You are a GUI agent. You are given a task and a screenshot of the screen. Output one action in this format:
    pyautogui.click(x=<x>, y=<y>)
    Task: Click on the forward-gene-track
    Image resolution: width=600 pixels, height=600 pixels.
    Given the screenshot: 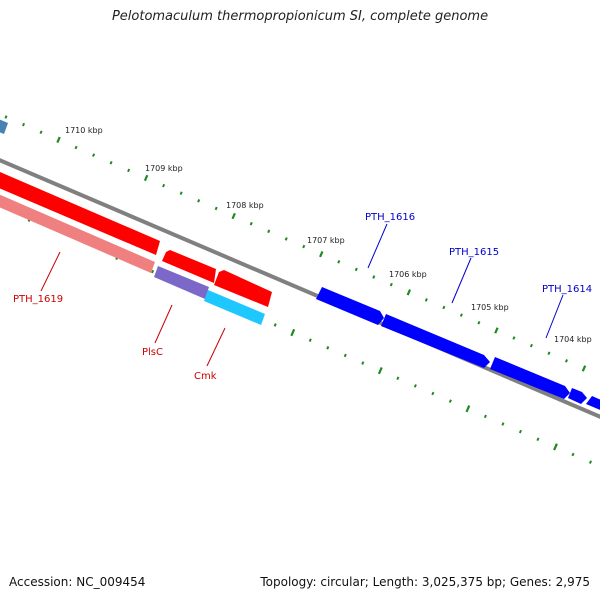 What is the action you would take?
    pyautogui.click(x=136, y=248)
    